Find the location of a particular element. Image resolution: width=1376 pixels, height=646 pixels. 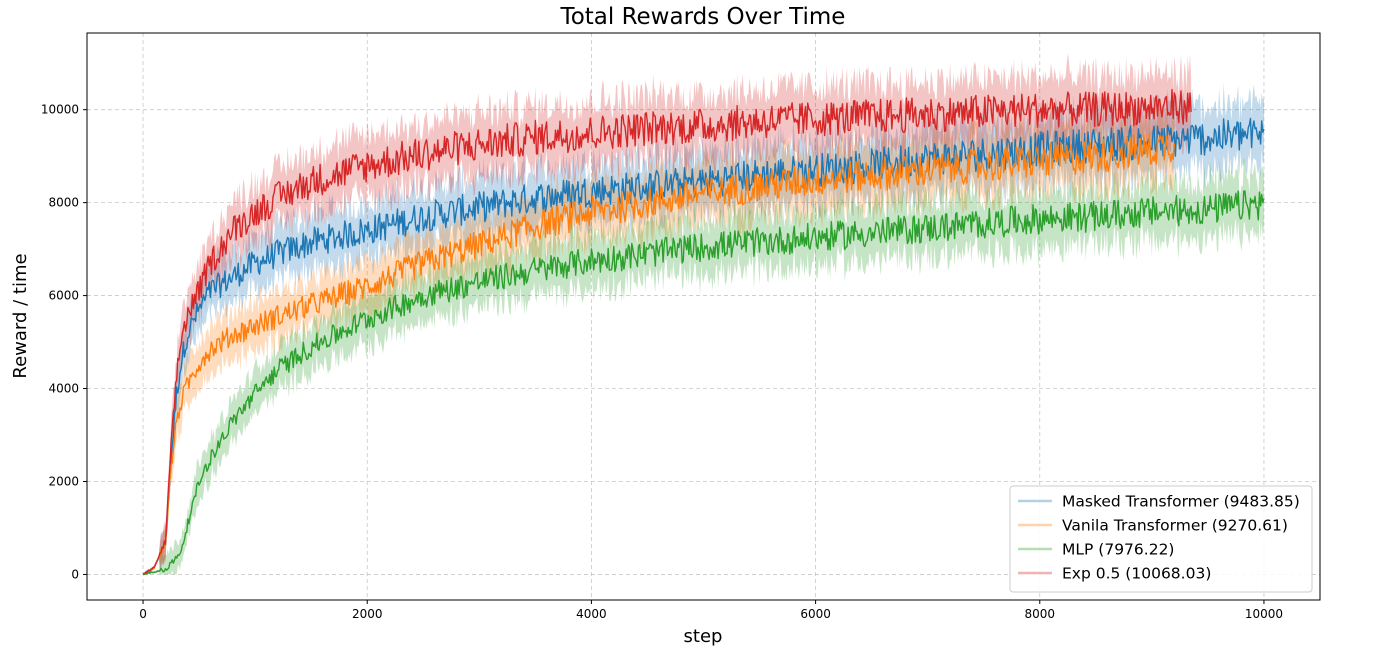

chart-title: Total Rewards Over Time is located at coordinates (703, 17).